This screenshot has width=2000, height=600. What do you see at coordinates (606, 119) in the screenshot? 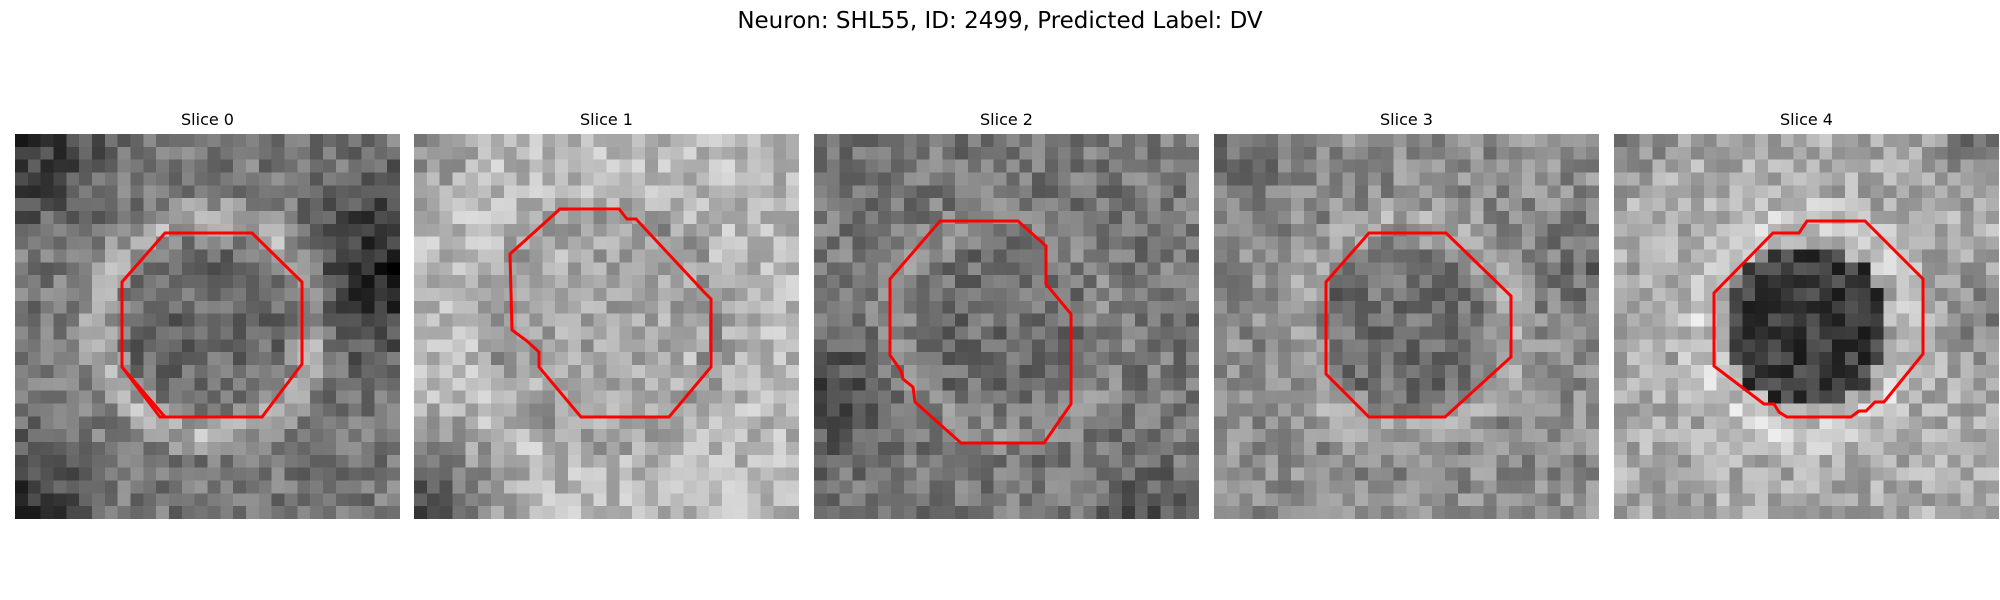
I see `slice-title-1: Slice 1` at bounding box center [606, 119].